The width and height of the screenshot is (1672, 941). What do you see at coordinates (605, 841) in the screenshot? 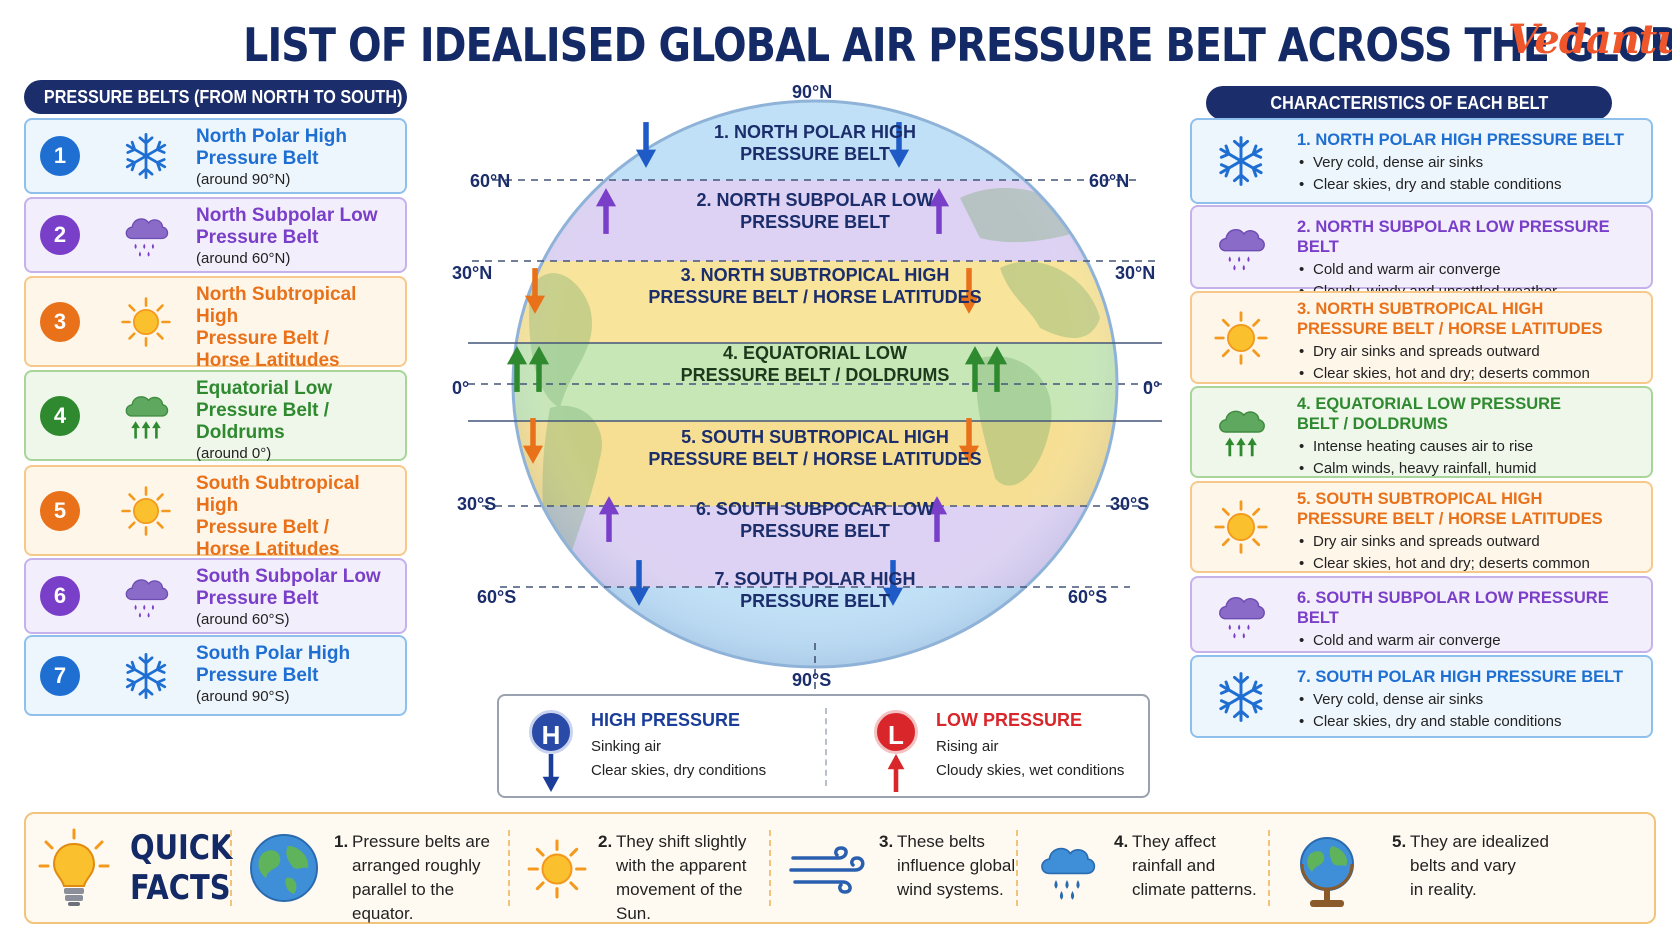
I see `fact-number: 2.` at bounding box center [605, 841].